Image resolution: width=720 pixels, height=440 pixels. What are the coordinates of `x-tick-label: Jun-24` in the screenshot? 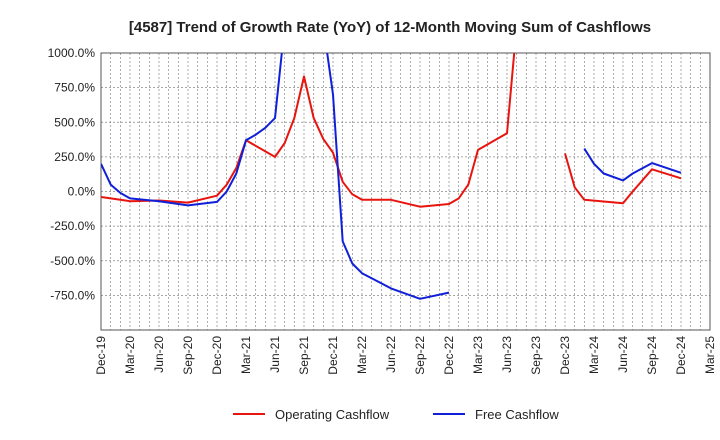 It's located at (623, 354).